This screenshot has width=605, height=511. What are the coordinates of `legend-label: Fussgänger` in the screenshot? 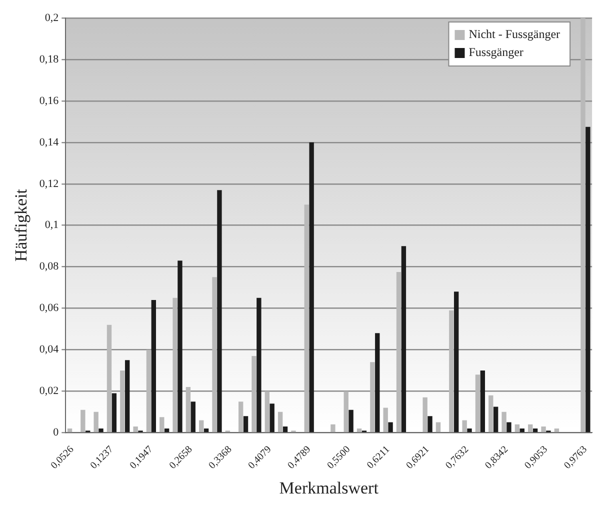 It's located at (496, 52).